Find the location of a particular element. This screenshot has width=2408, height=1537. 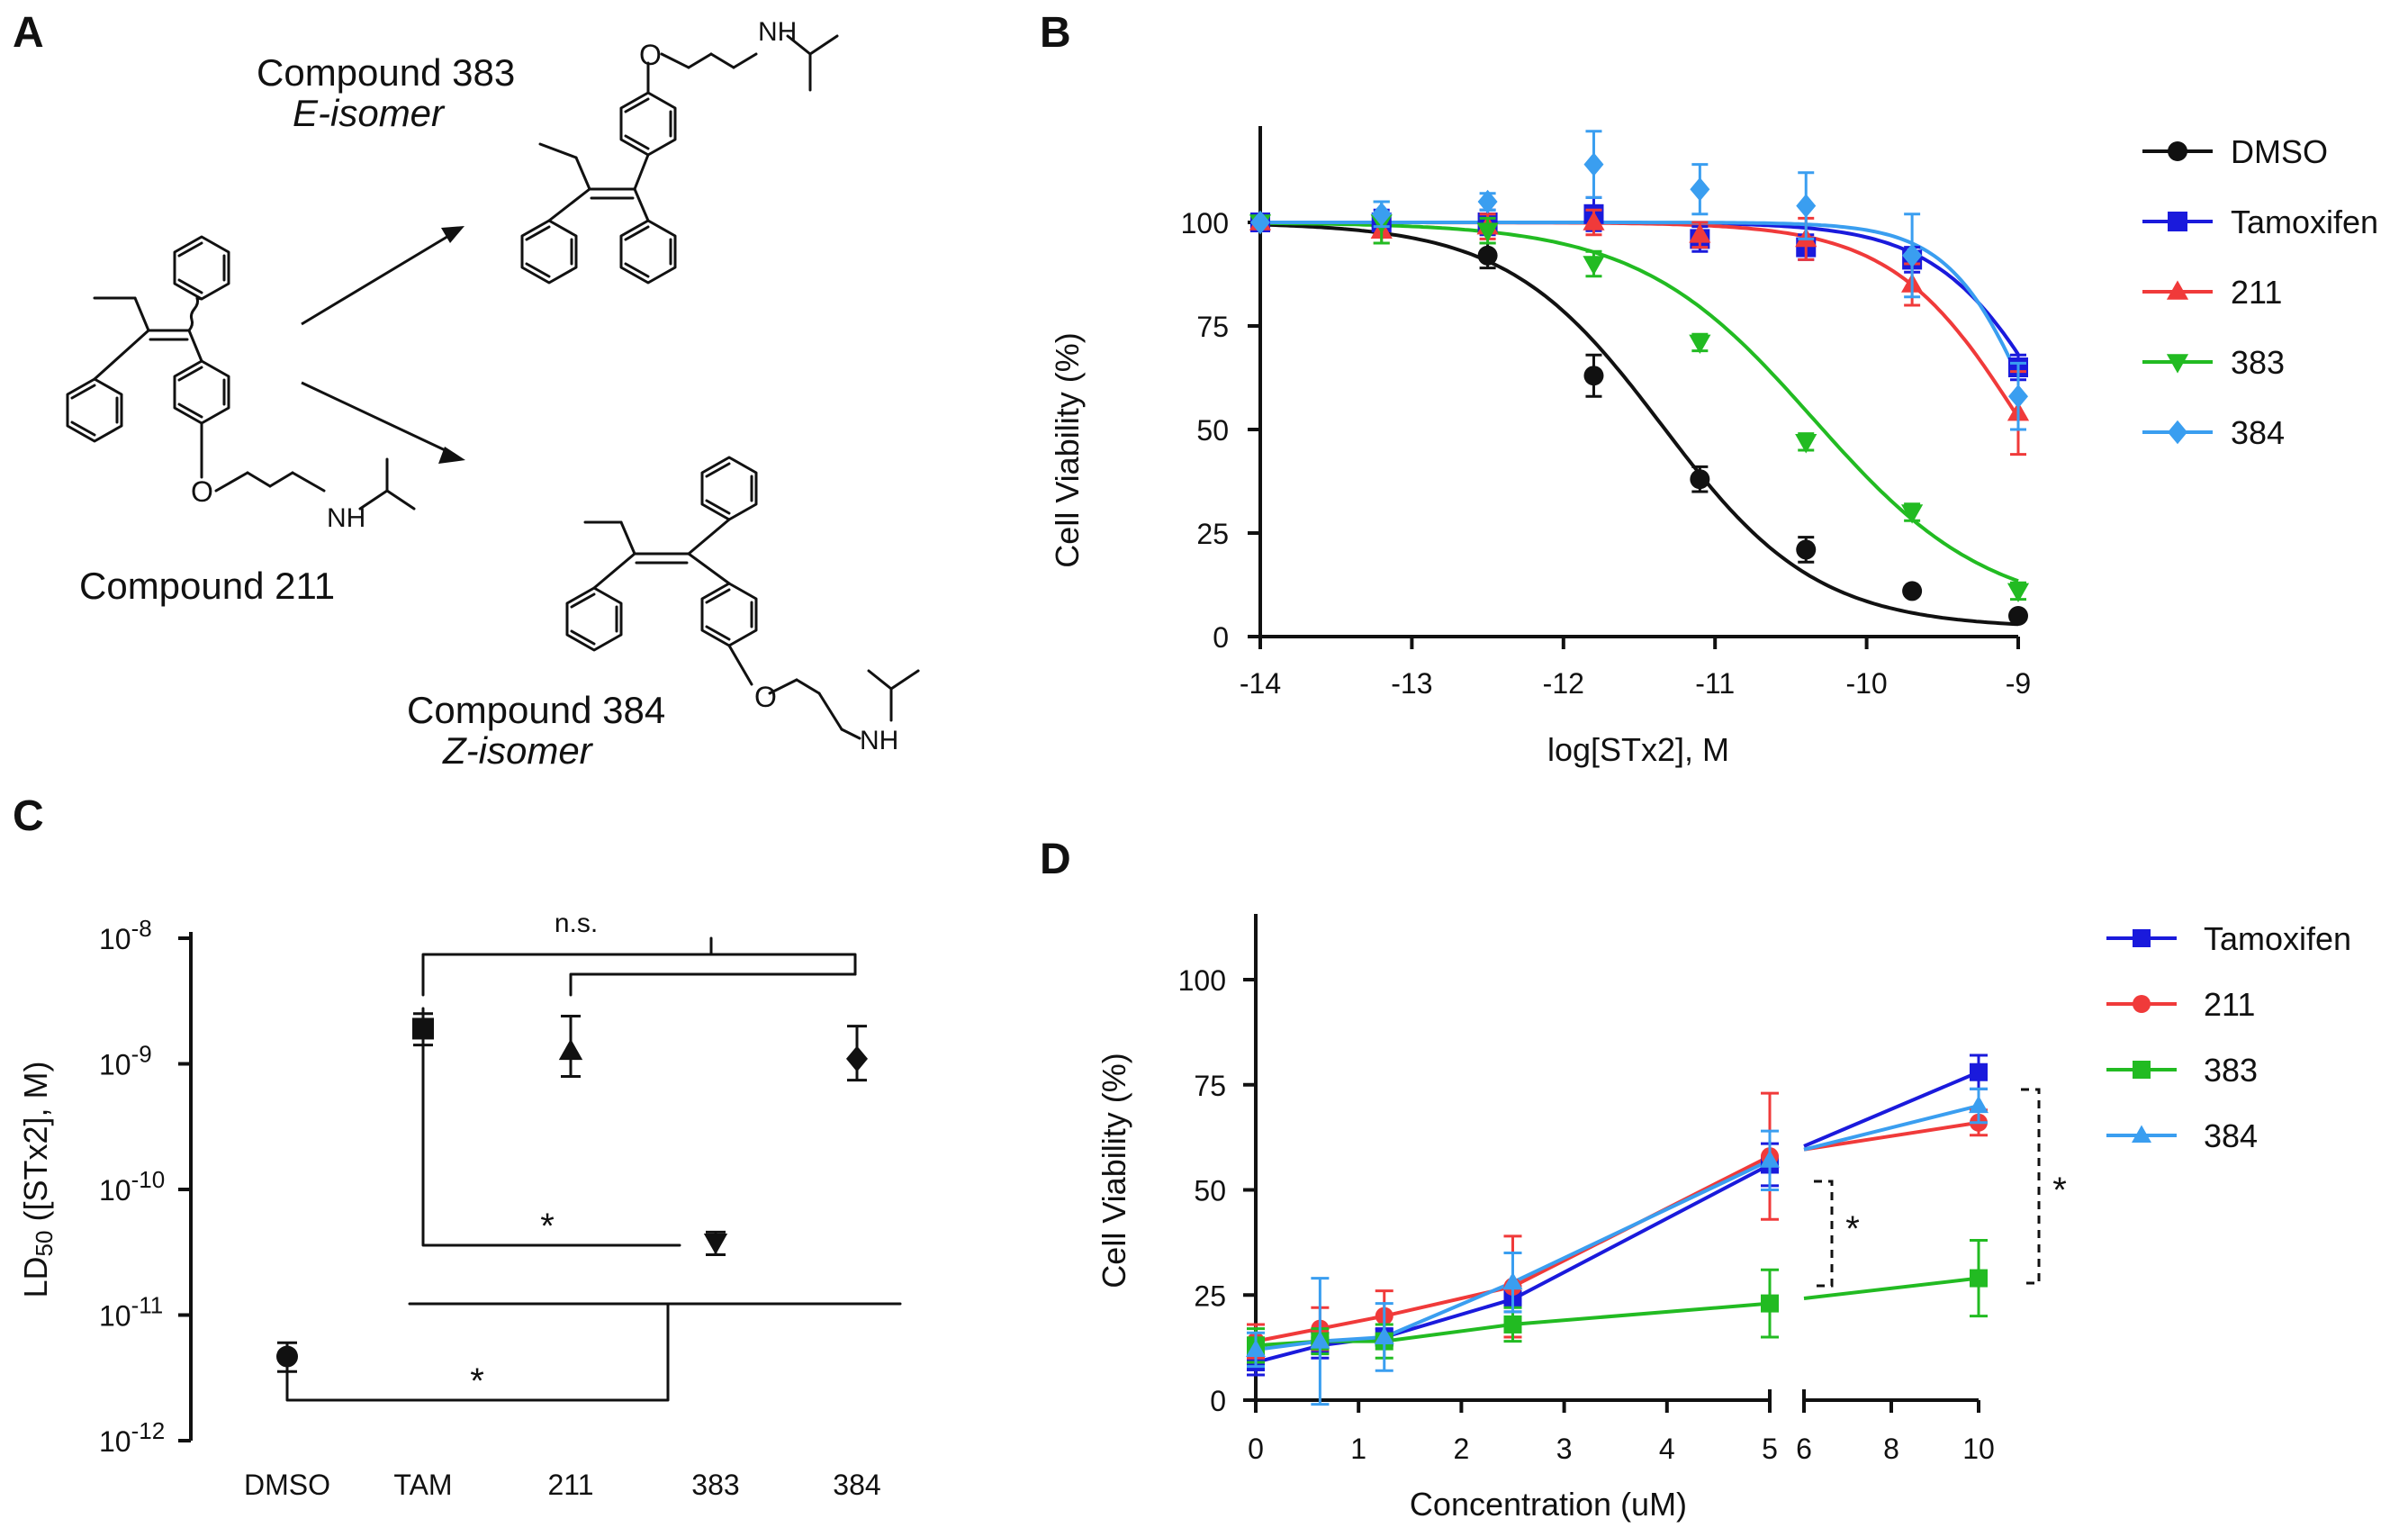

compound-211-label: Compound 211 is located at coordinates (207, 586).